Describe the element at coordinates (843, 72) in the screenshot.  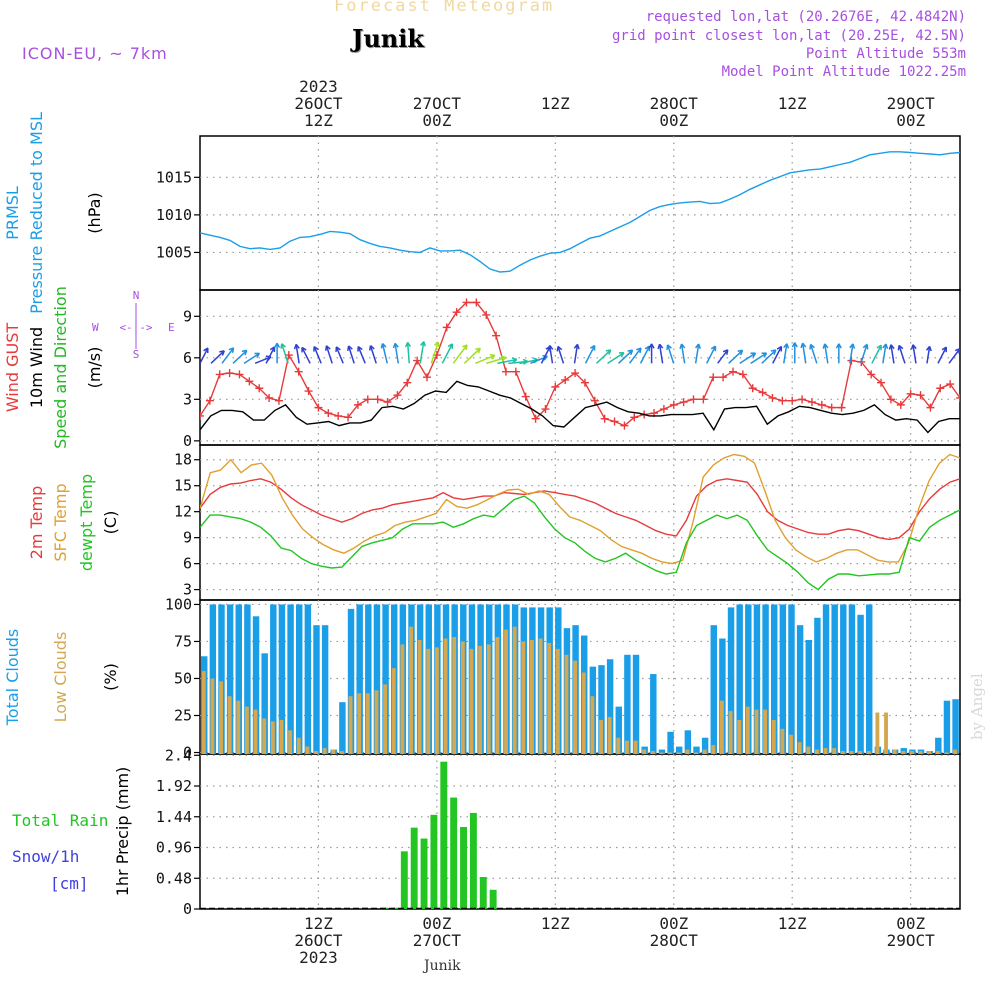
I see `model-altitude: Model Point Altitude 1022.25m` at that location.